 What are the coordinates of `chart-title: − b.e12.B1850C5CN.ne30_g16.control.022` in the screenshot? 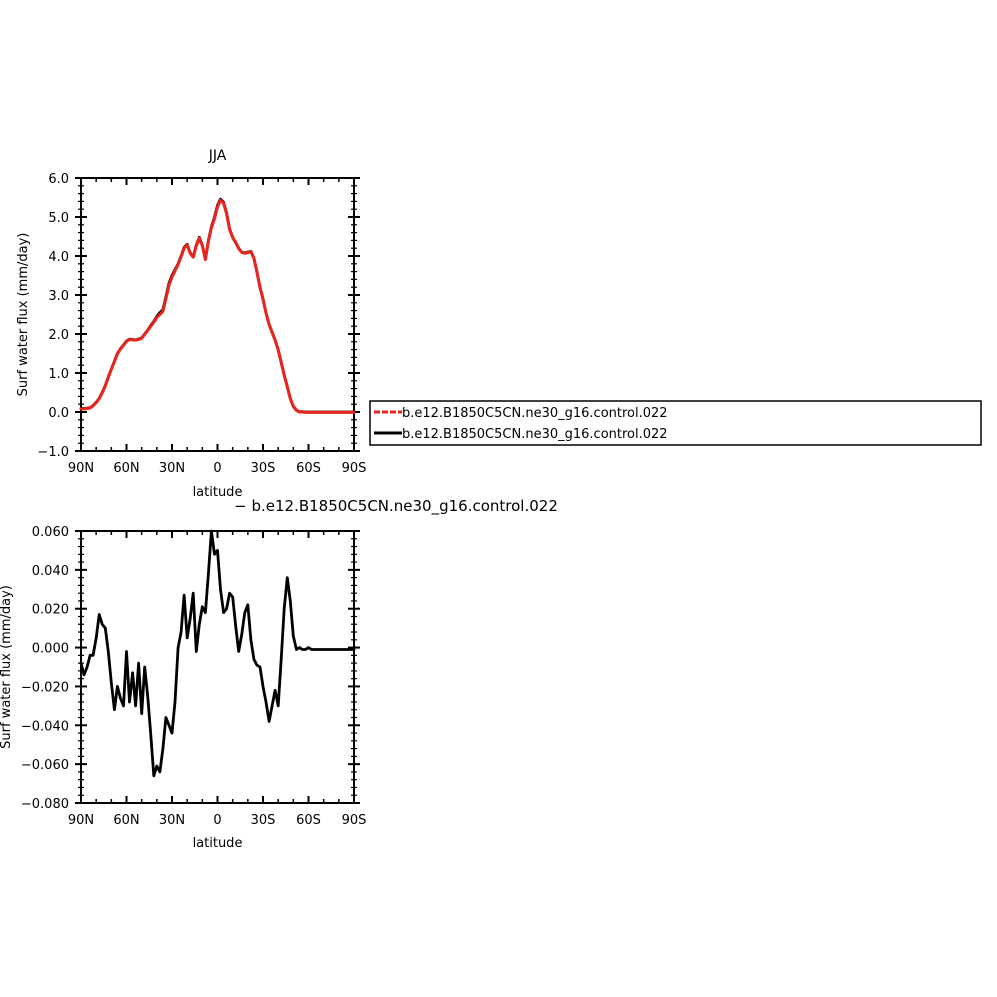 It's located at (396, 506).